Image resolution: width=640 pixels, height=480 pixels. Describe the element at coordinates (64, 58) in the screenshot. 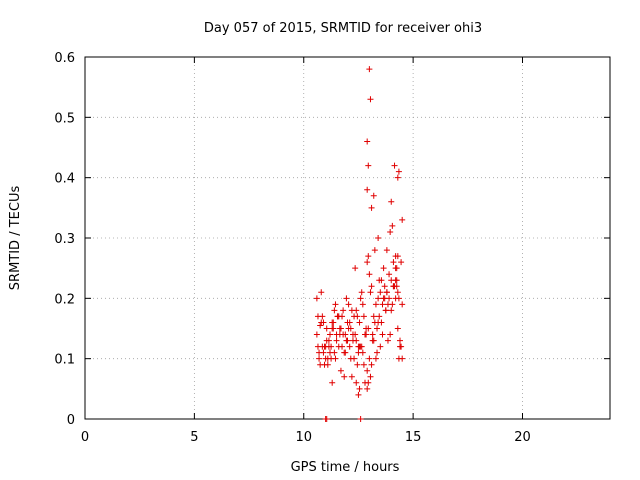

I see `y-tick-label: 0.6` at that location.